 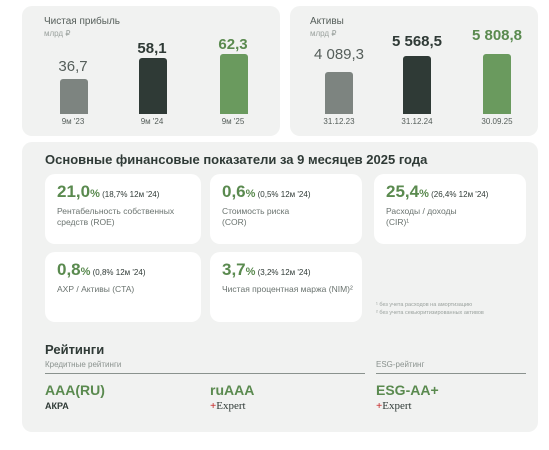 I want to click on bar-value: 58,1, so click(x=152, y=48).